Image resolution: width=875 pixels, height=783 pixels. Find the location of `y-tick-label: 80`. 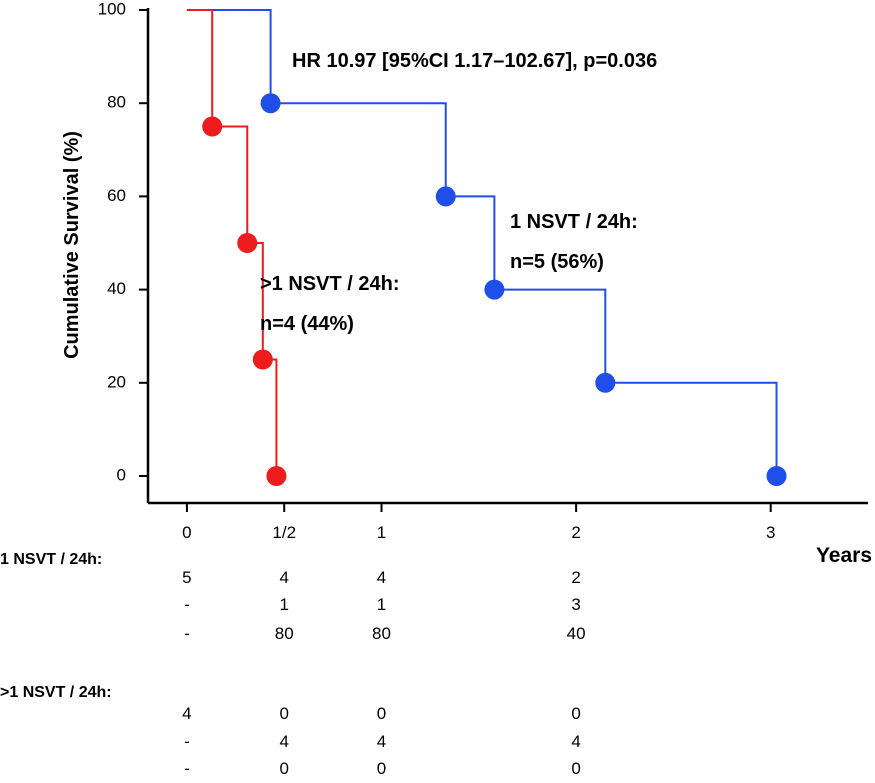

y-tick-label: 80 is located at coordinates (116, 102).